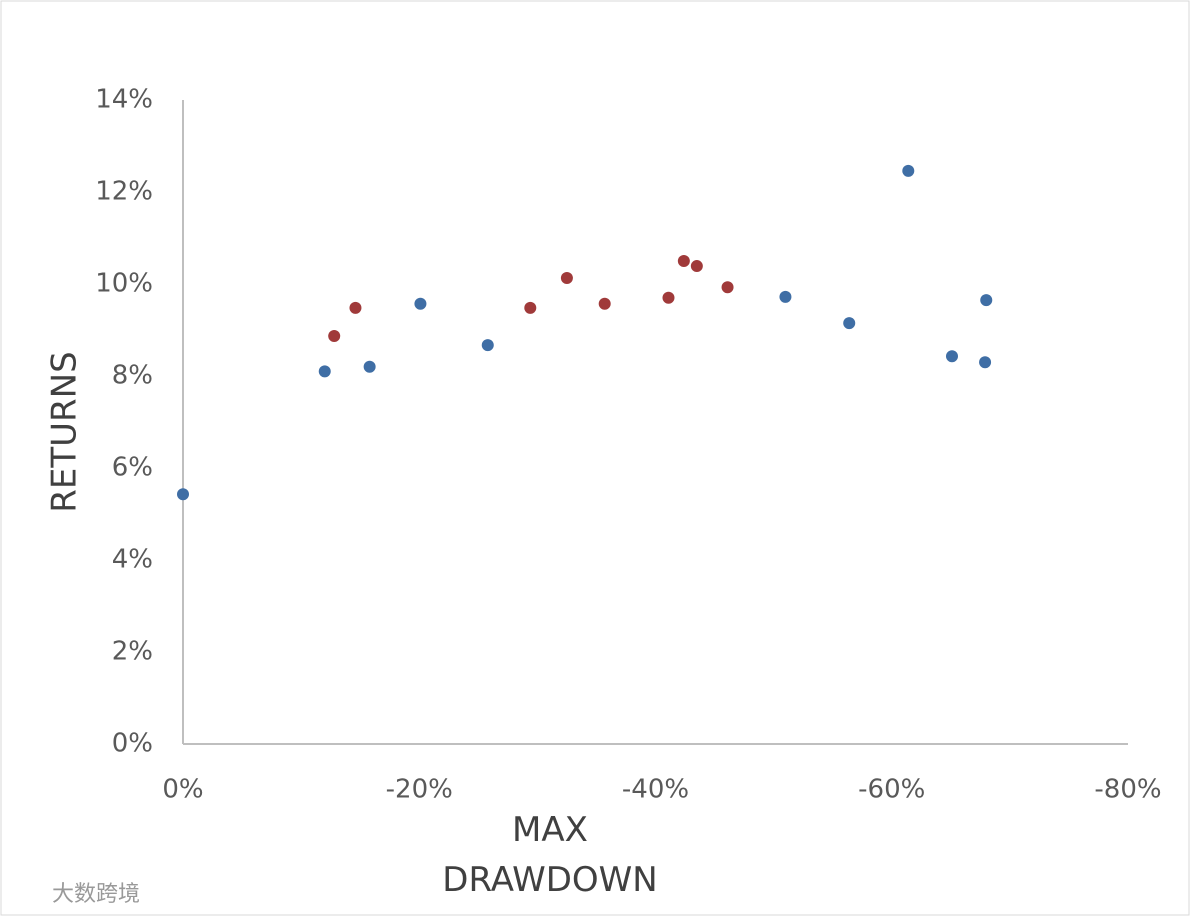  What do you see at coordinates (182, 790) in the screenshot?
I see `x-tick-label: 0%` at bounding box center [182, 790].